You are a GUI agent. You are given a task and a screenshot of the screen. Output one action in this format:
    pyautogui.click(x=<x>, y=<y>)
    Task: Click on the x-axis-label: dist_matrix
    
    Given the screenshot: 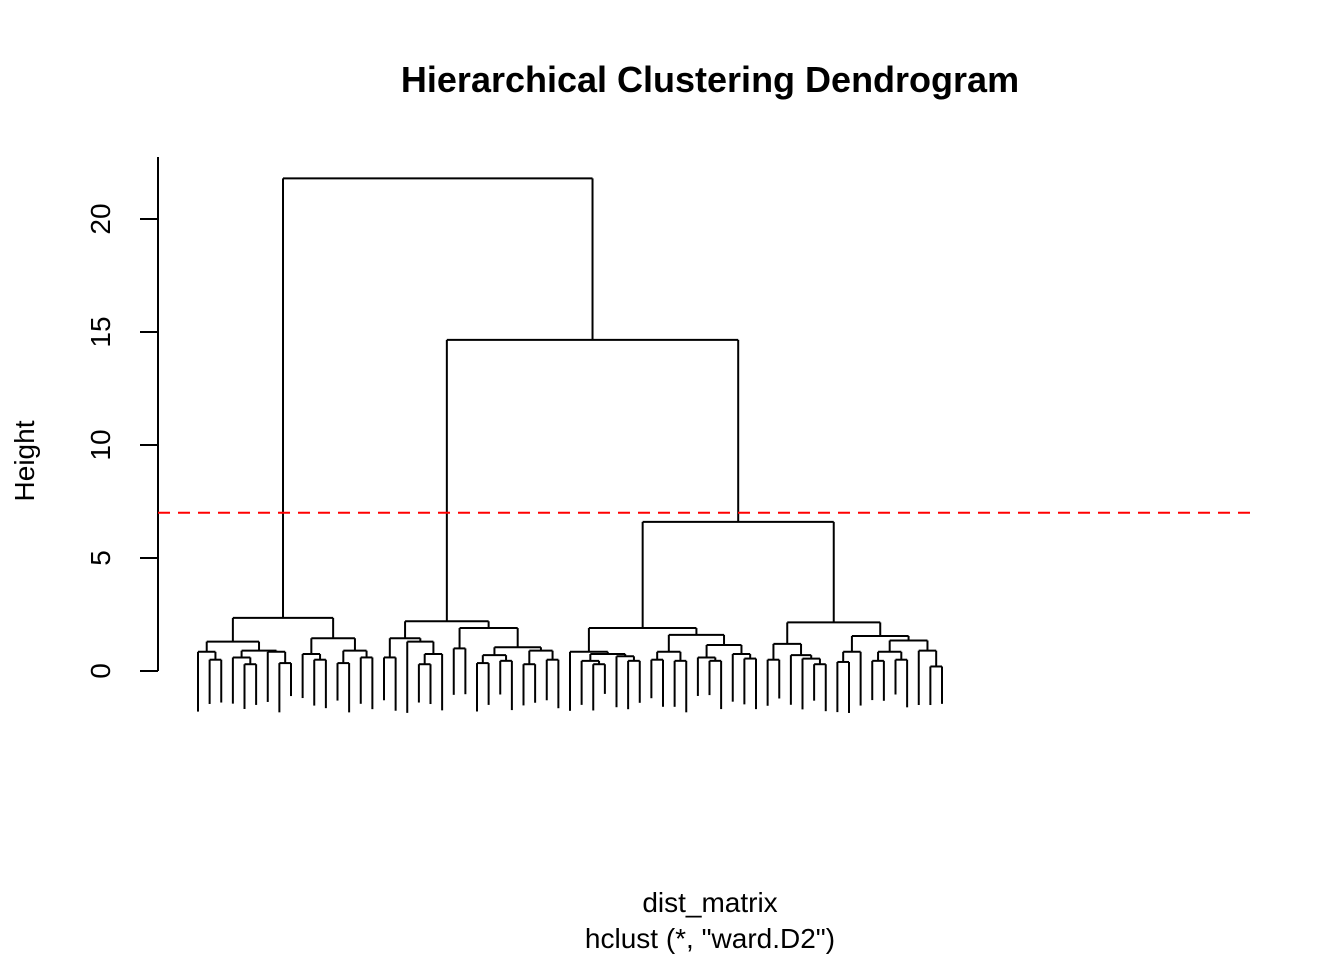 What is the action you would take?
    pyautogui.click(x=709, y=902)
    